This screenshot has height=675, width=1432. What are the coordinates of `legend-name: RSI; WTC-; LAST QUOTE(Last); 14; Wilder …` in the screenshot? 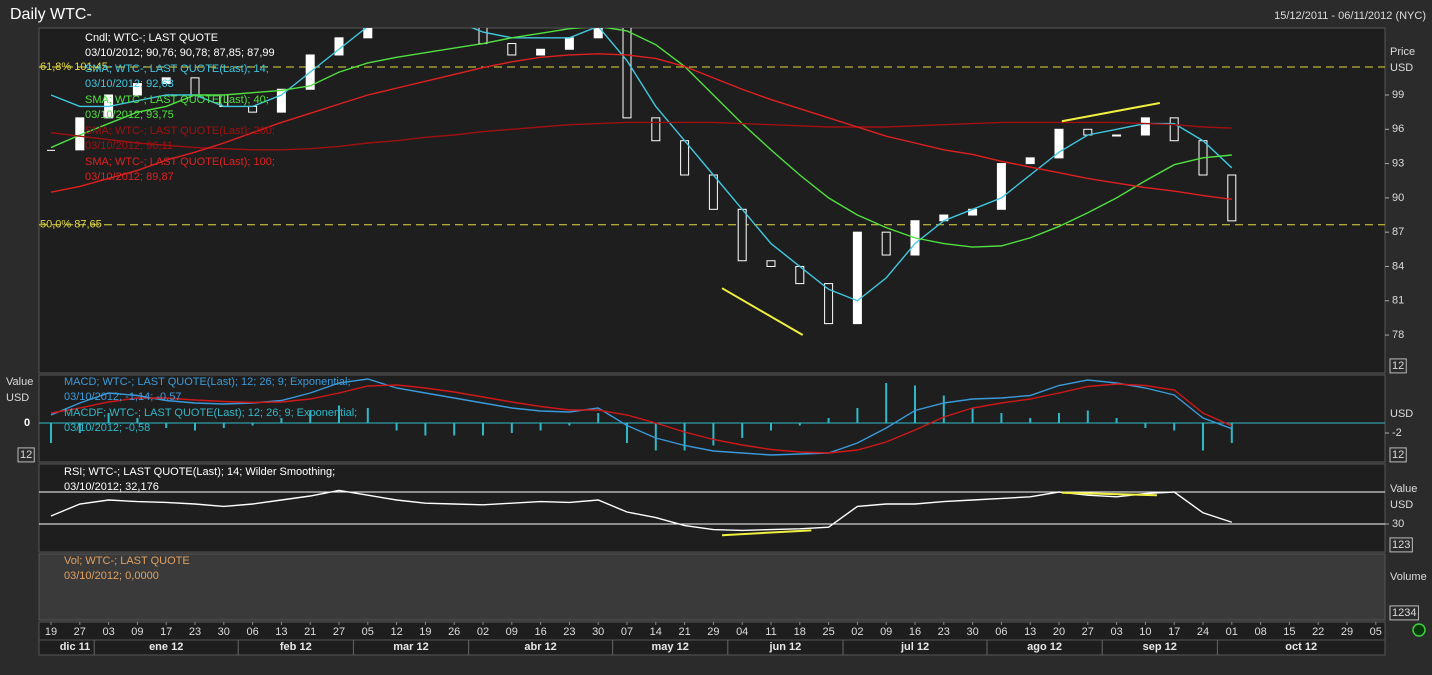 It's located at (199, 472).